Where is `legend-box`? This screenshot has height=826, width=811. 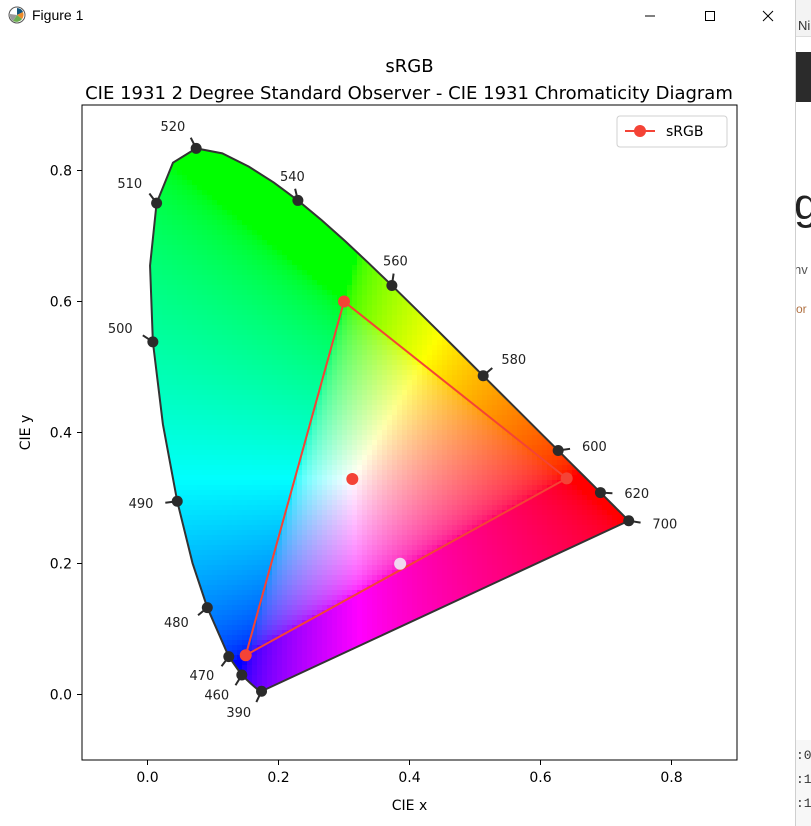
legend-box is located at coordinates (672, 131).